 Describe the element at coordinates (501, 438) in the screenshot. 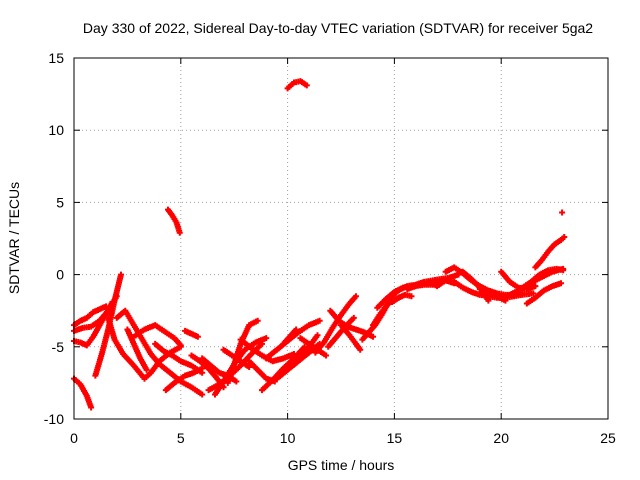

I see `x-tick-label: 20` at that location.